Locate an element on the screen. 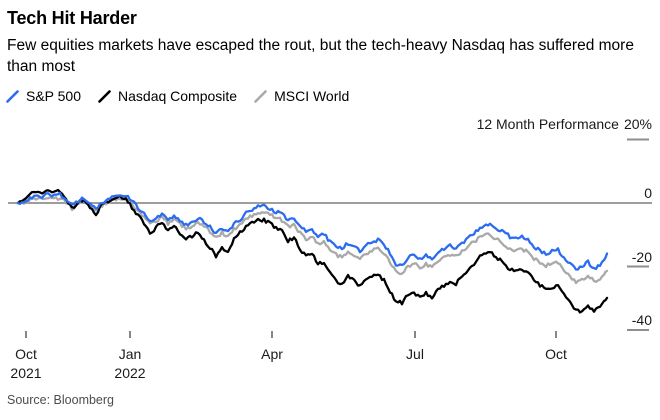 Image resolution: width=660 pixels, height=420 pixels. legend-item-label: S&P 500 is located at coordinates (54, 96).